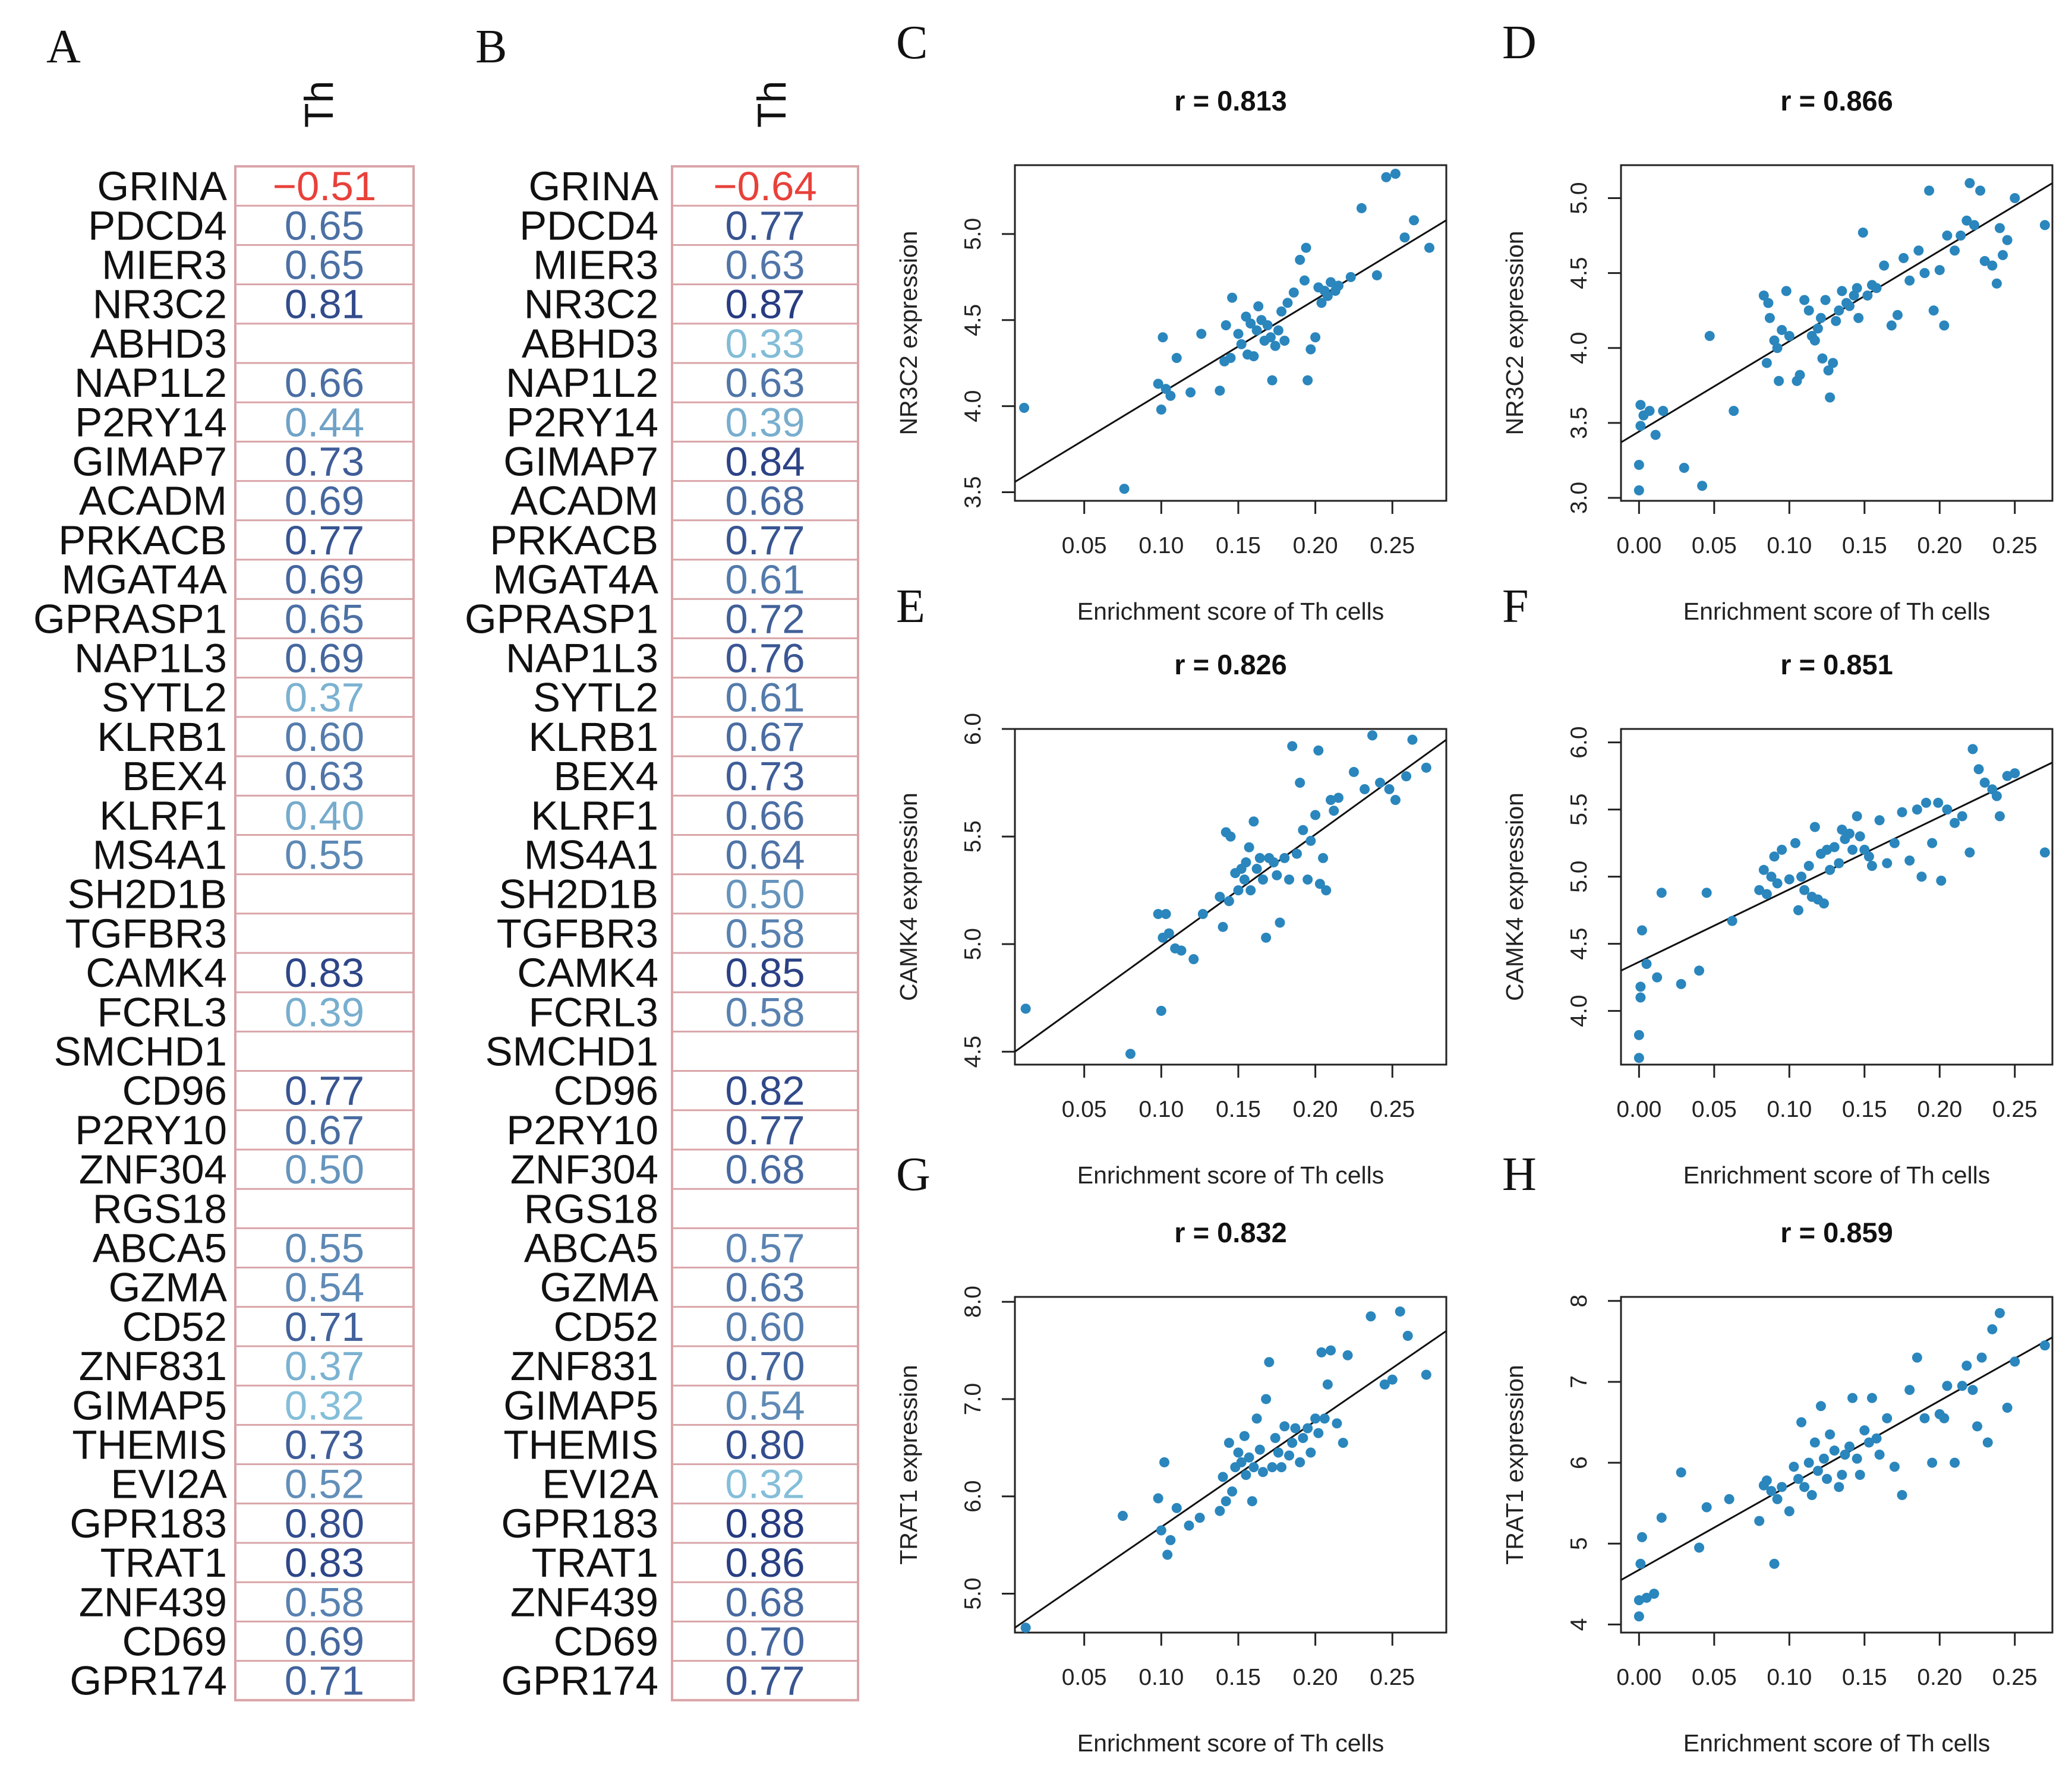 Image resolution: width=2072 pixels, height=1771 pixels. What do you see at coordinates (765, 1327) in the screenshot?
I see `correlation-value: 0.60` at bounding box center [765, 1327].